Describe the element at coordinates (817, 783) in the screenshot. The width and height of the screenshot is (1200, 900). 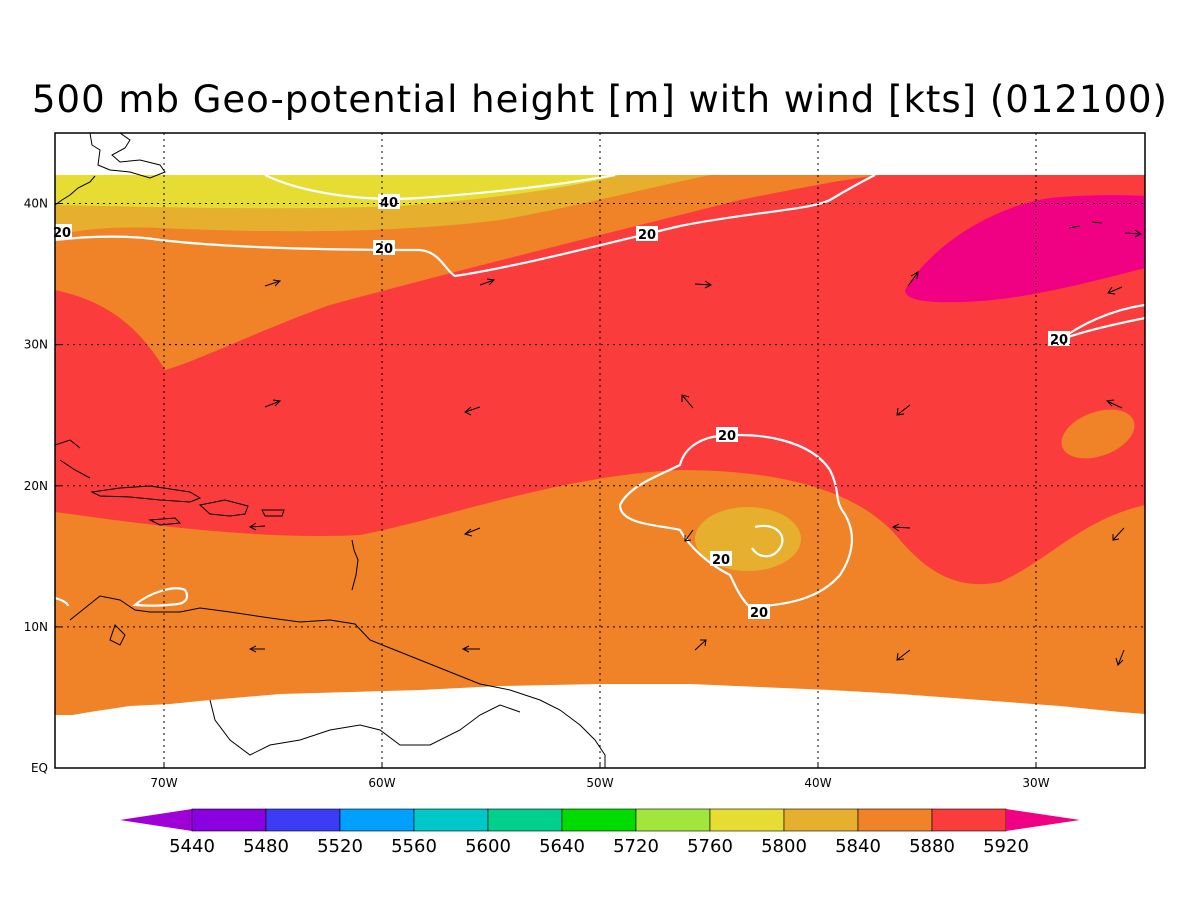
I see `lon-tick-label: 40W` at that location.